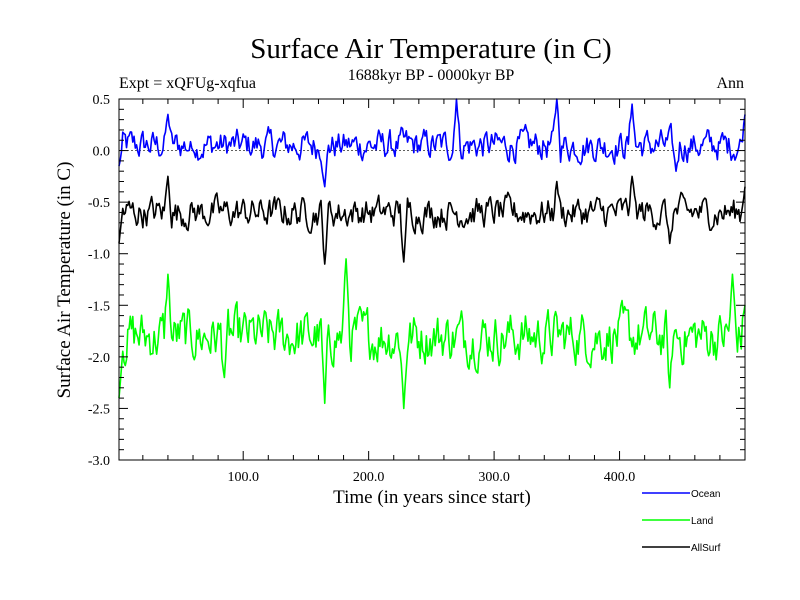 This screenshot has height=600, width=800. Describe the element at coordinates (681, 521) in the screenshot. I see `legend: Ocean Land AllSurf` at that location.